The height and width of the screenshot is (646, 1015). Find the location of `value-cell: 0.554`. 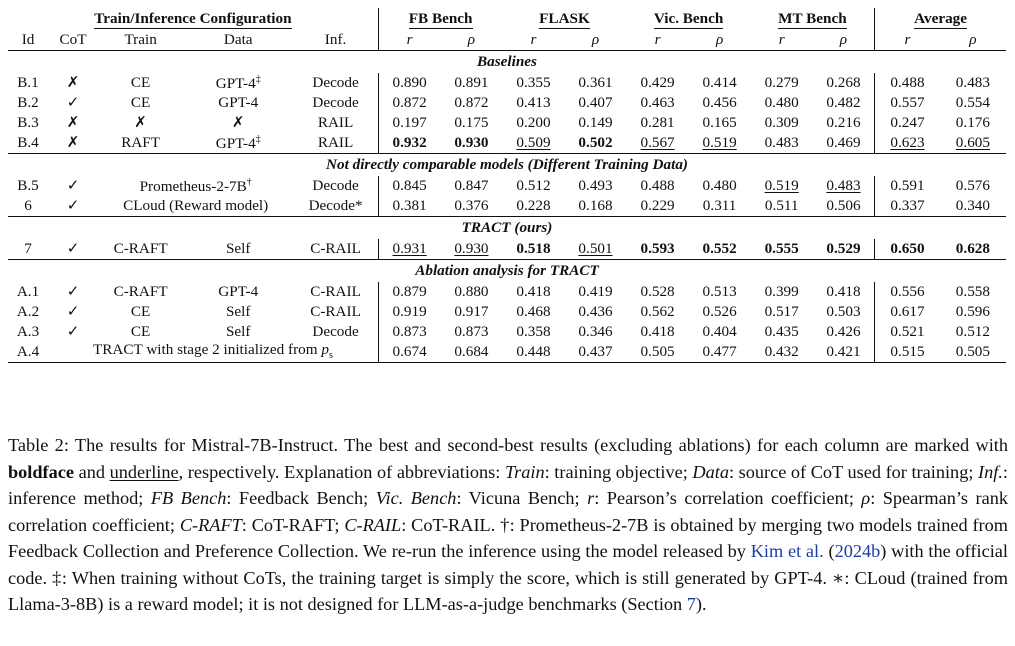

value-cell: 0.554 is located at coordinates (972, 103).